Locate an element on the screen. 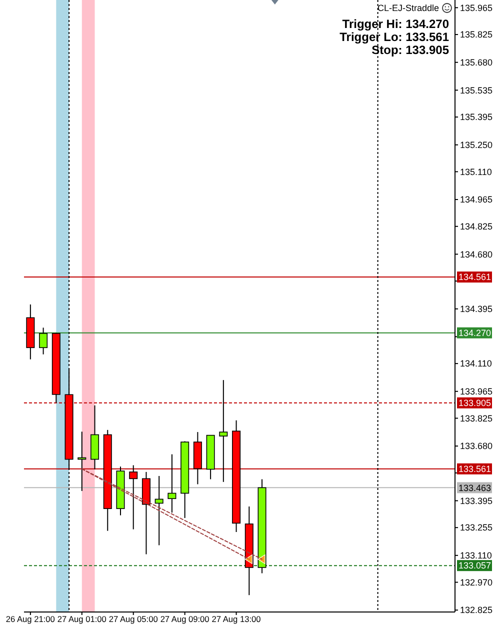 This screenshot has width=494, height=625. y-tick-label: 133.965 is located at coordinates (476, 391).